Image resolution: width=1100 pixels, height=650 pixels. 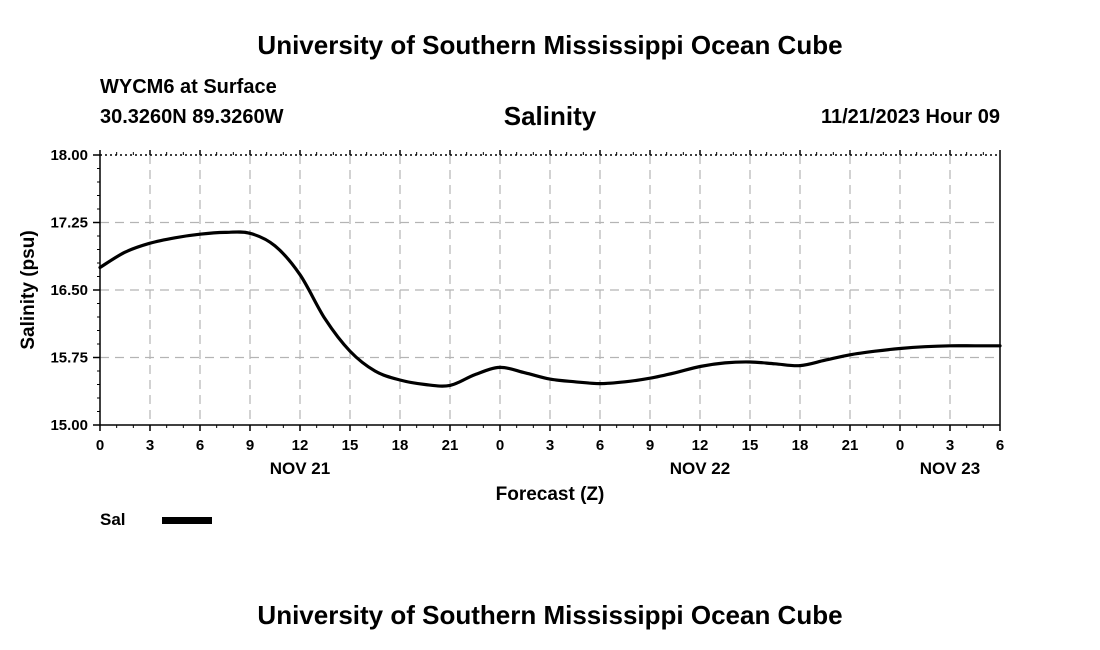 What do you see at coordinates (69, 290) in the screenshot?
I see `y-tick-label: 16.50` at bounding box center [69, 290].